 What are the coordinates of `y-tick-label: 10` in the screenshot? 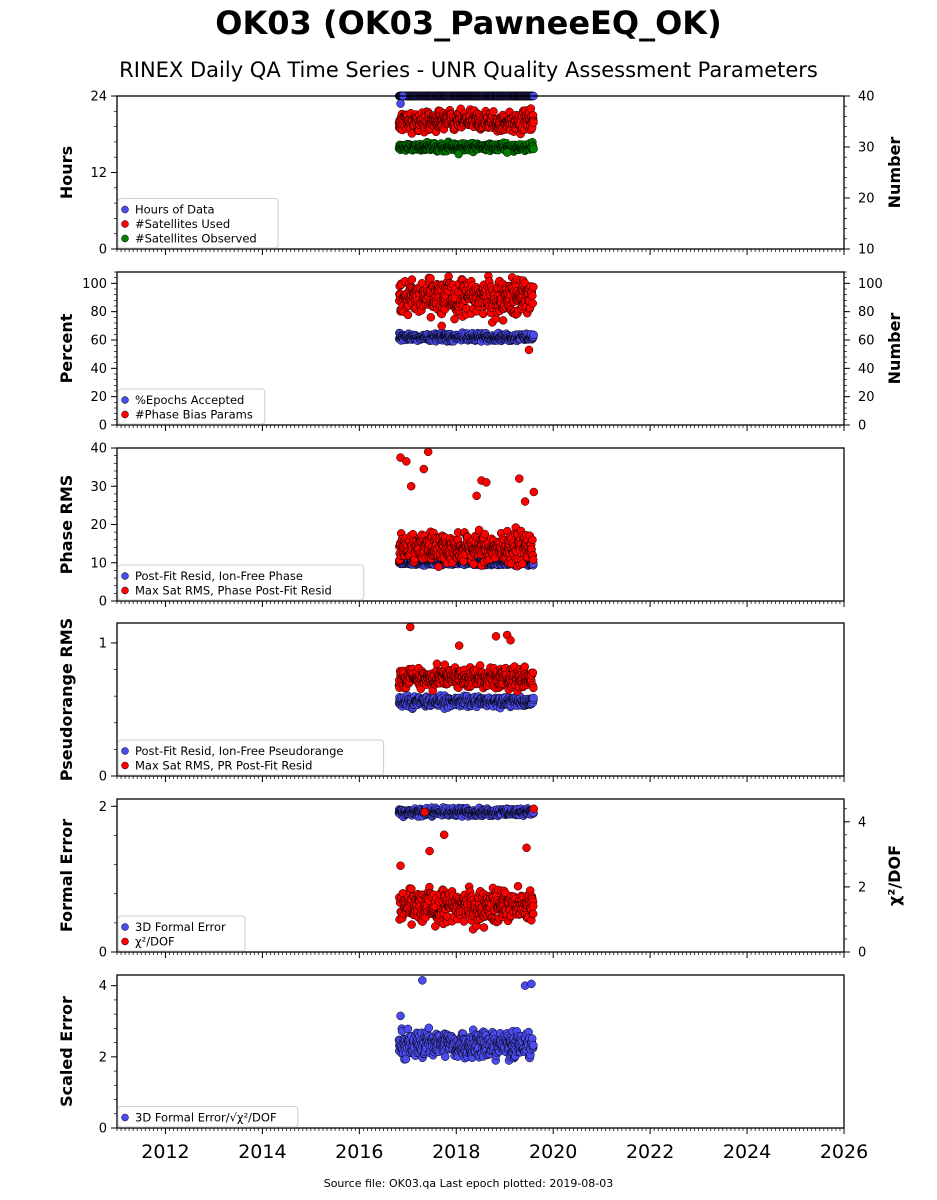 It's located at (98, 563).